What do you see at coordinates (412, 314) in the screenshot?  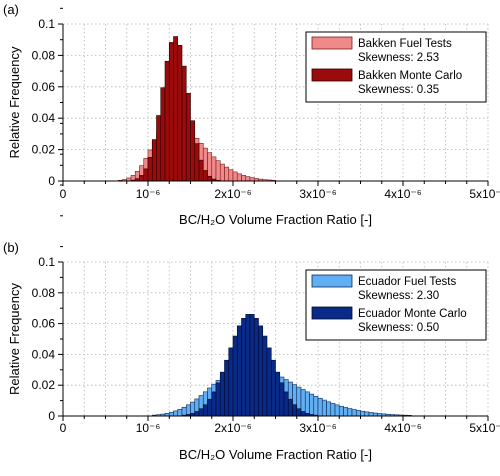 I see `legend-entry-name: Ecuador Monte Carlo` at bounding box center [412, 314].